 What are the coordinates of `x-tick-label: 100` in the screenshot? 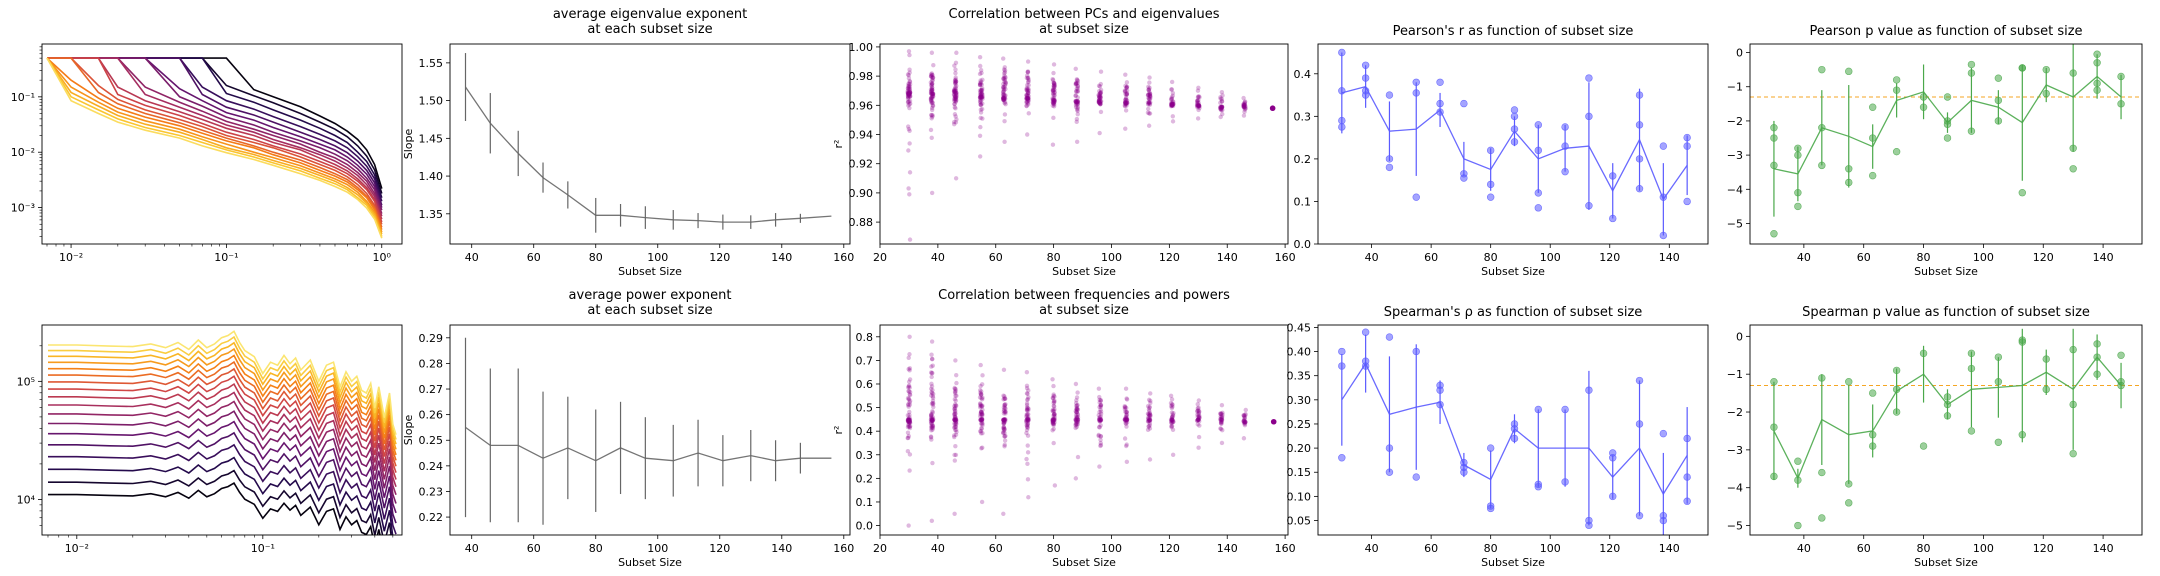 It's located at (1983, 257).